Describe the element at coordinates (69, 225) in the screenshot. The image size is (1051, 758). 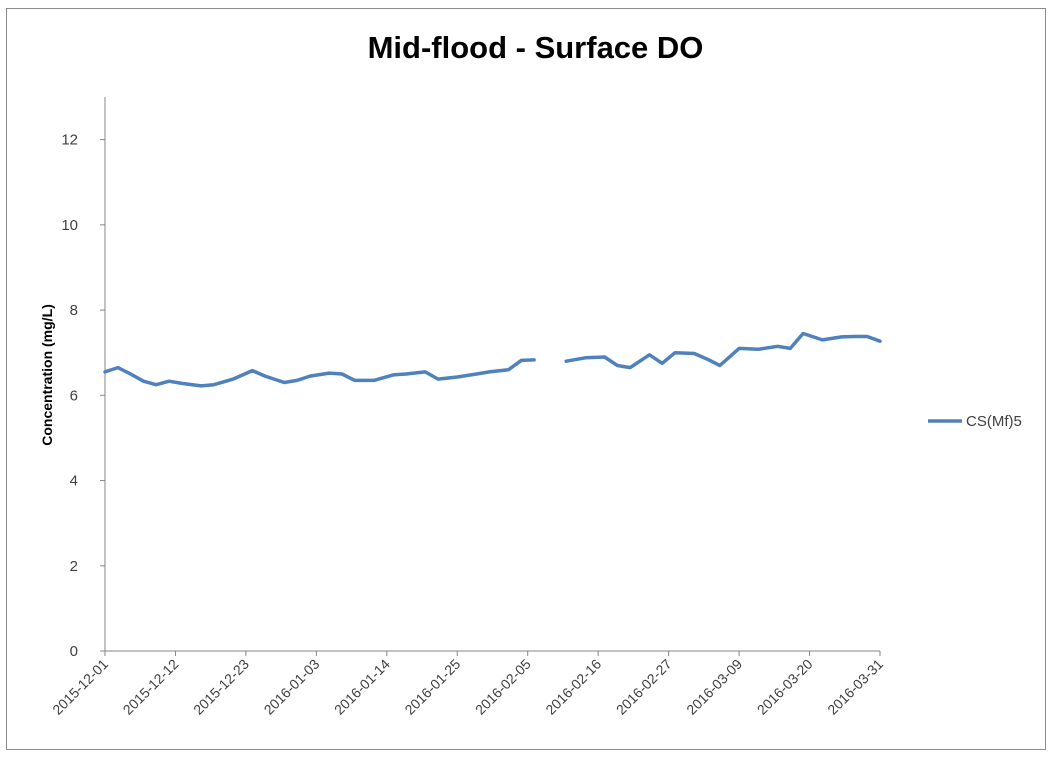
I see `y-tick-label: 10` at that location.